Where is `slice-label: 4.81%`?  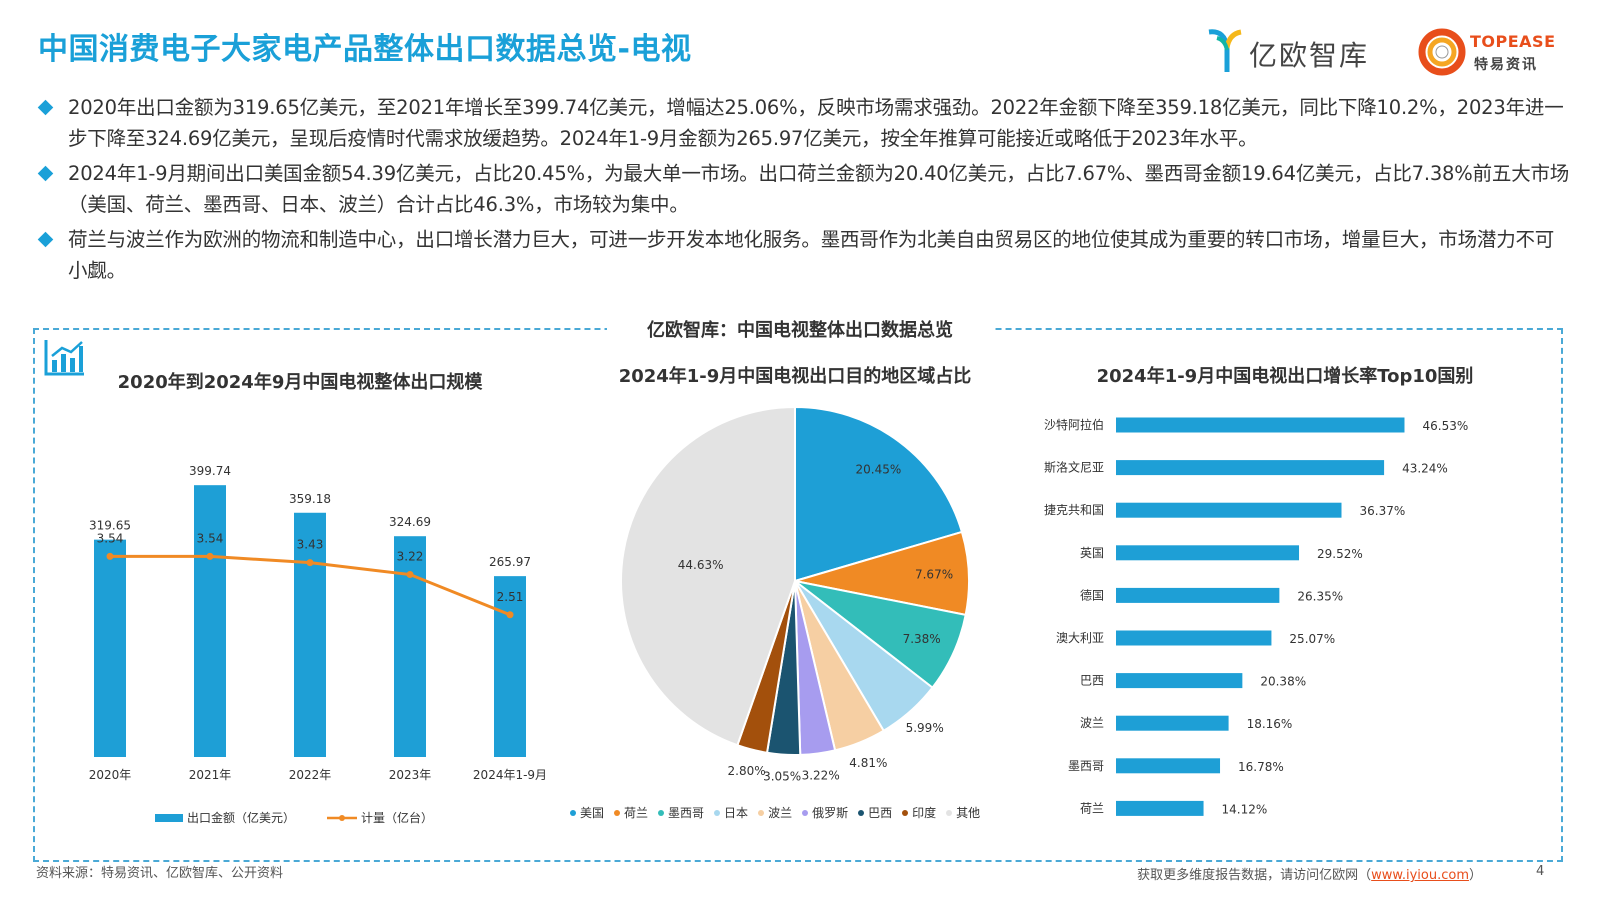 slice-label: 4.81% is located at coordinates (868, 763).